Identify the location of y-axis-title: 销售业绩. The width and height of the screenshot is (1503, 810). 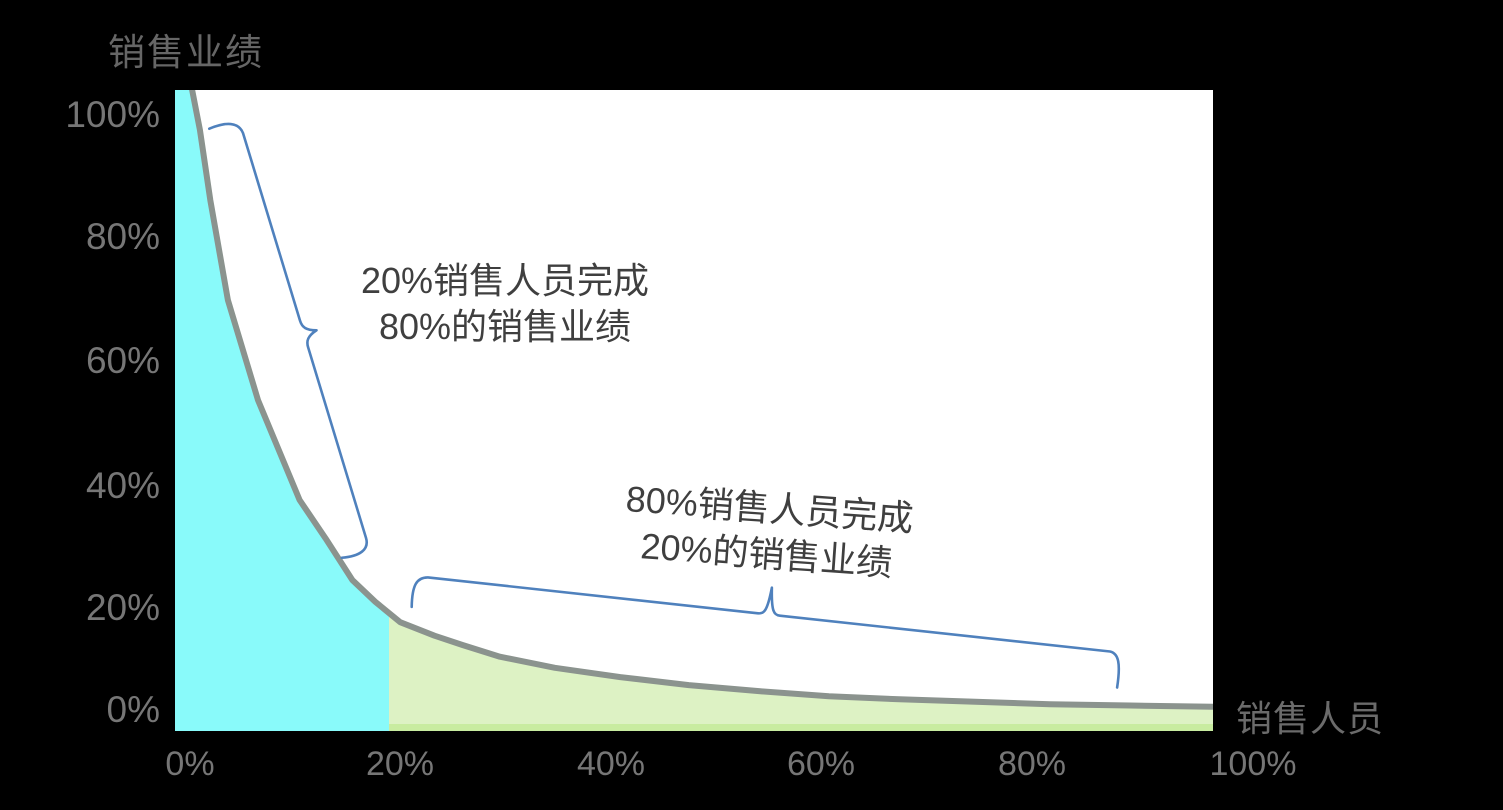
(186, 52).